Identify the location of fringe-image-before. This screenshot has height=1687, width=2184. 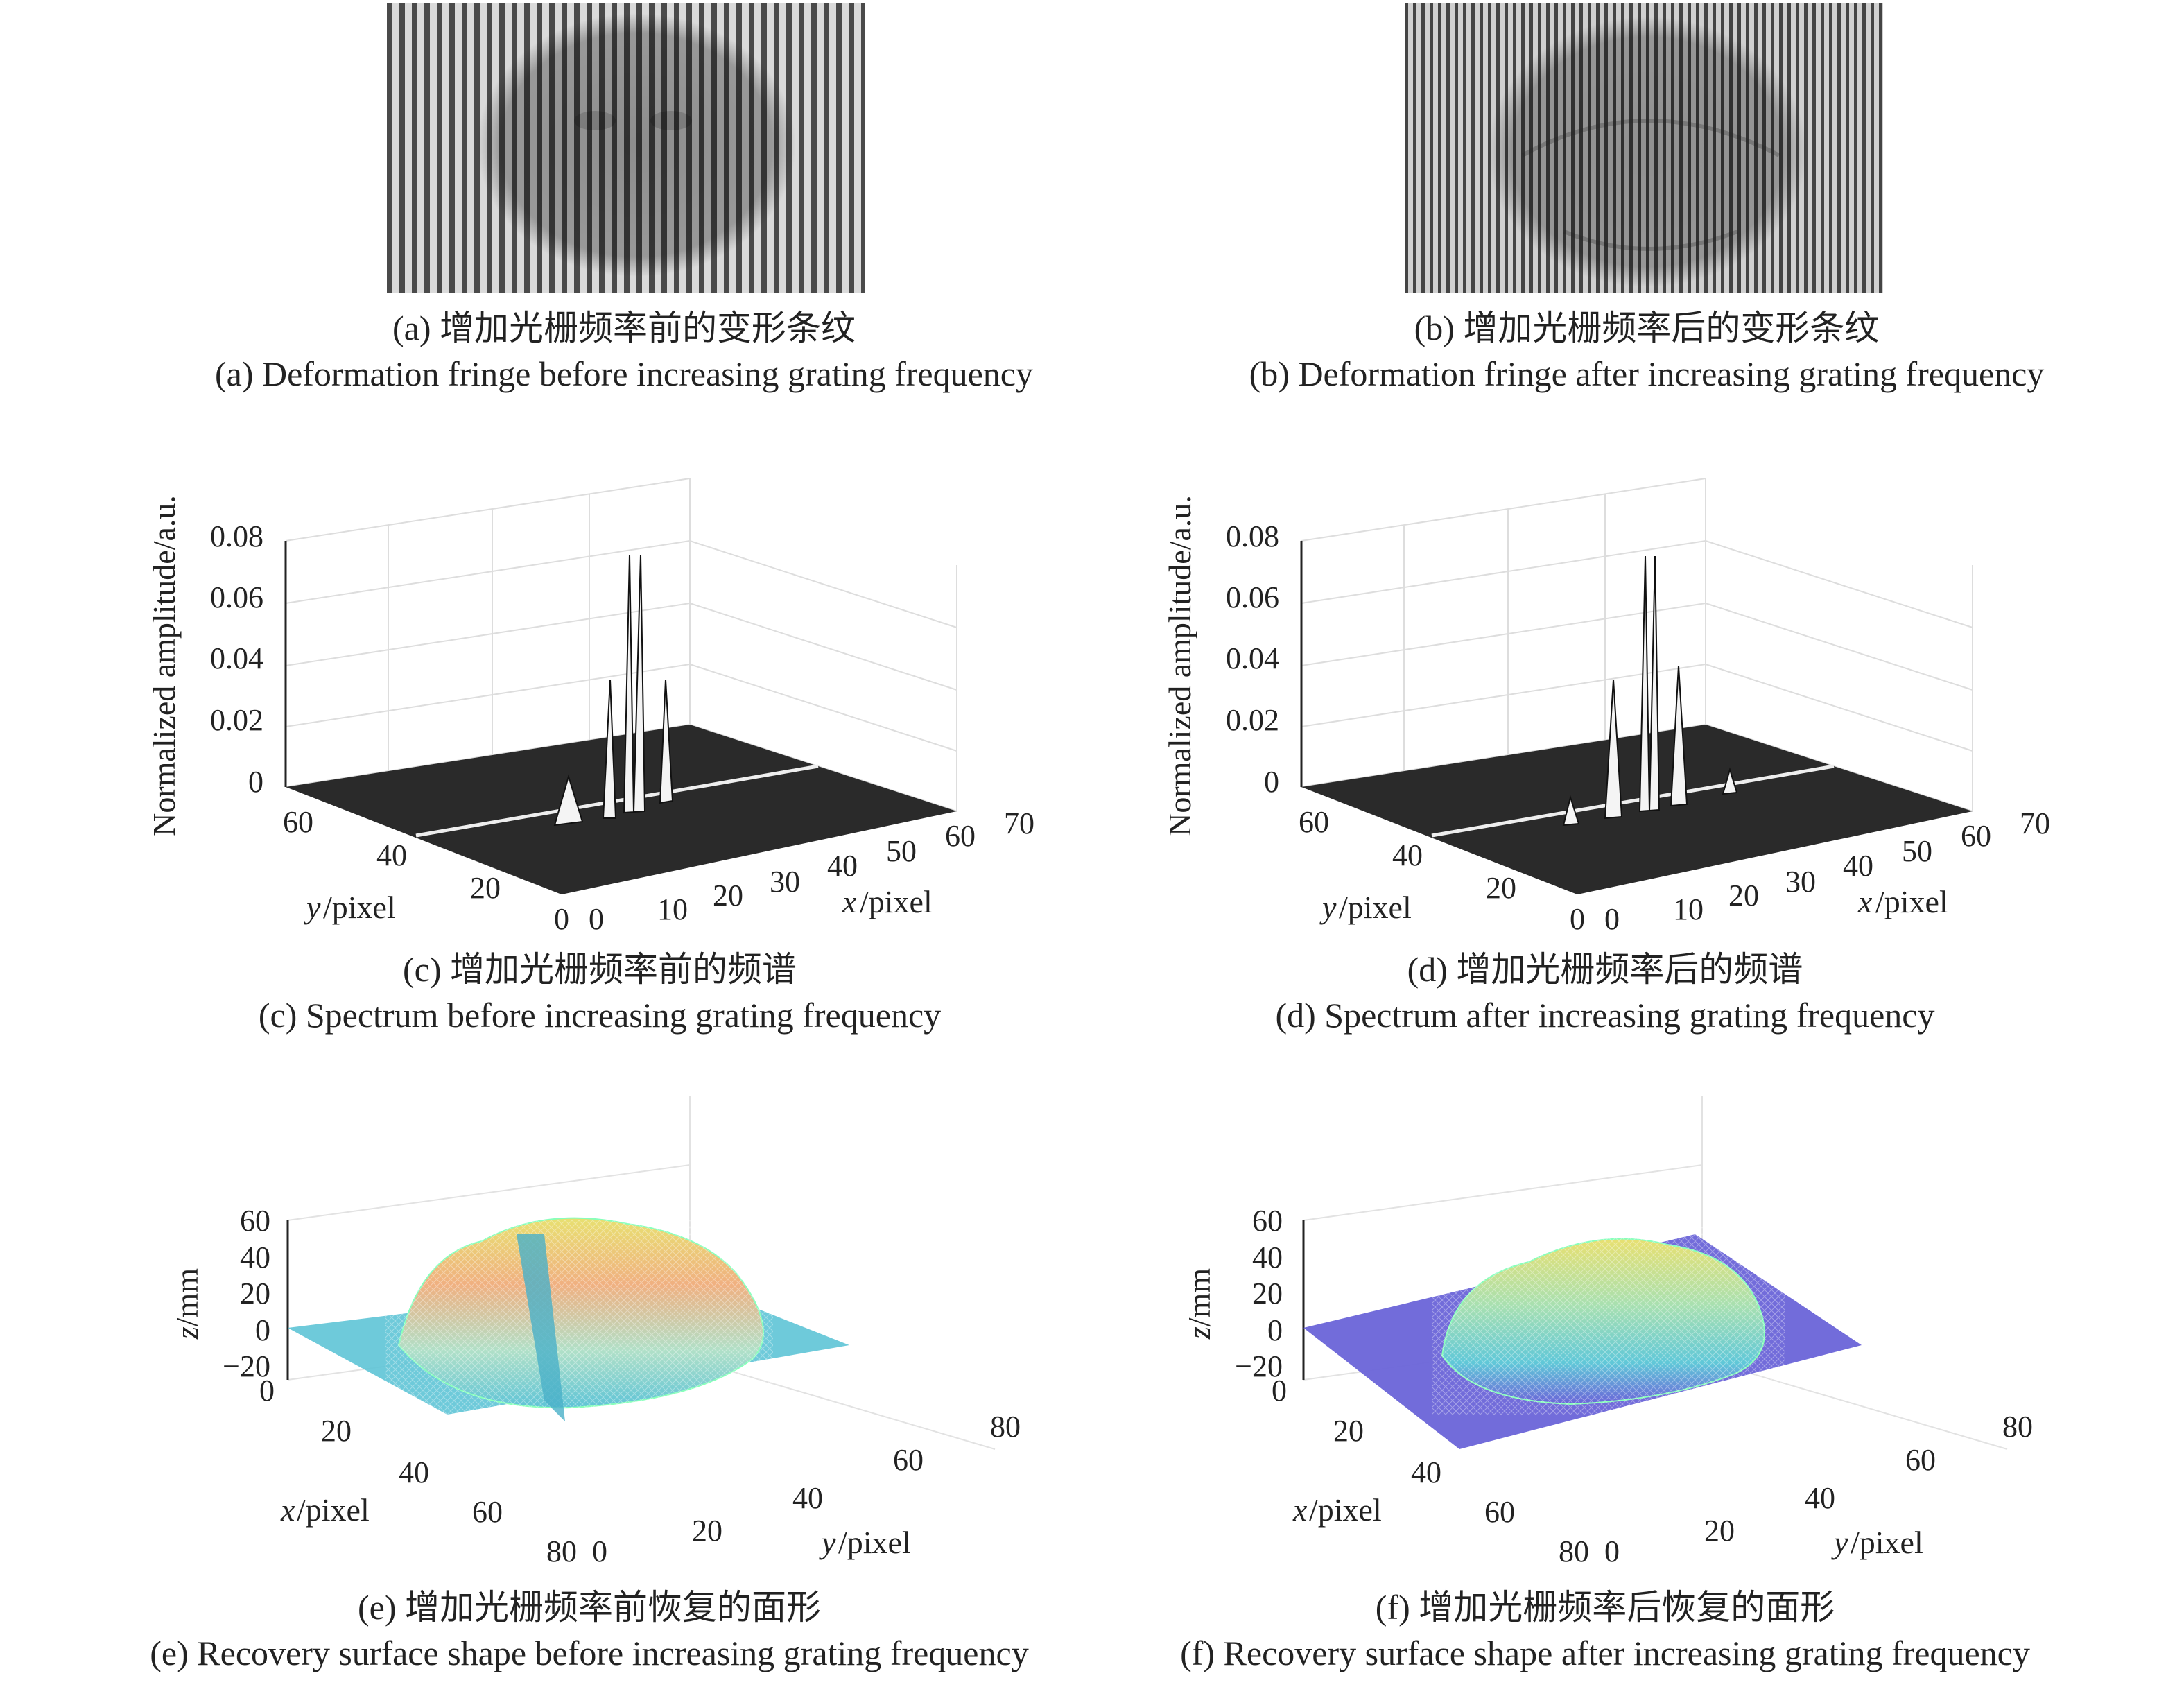
(626, 148).